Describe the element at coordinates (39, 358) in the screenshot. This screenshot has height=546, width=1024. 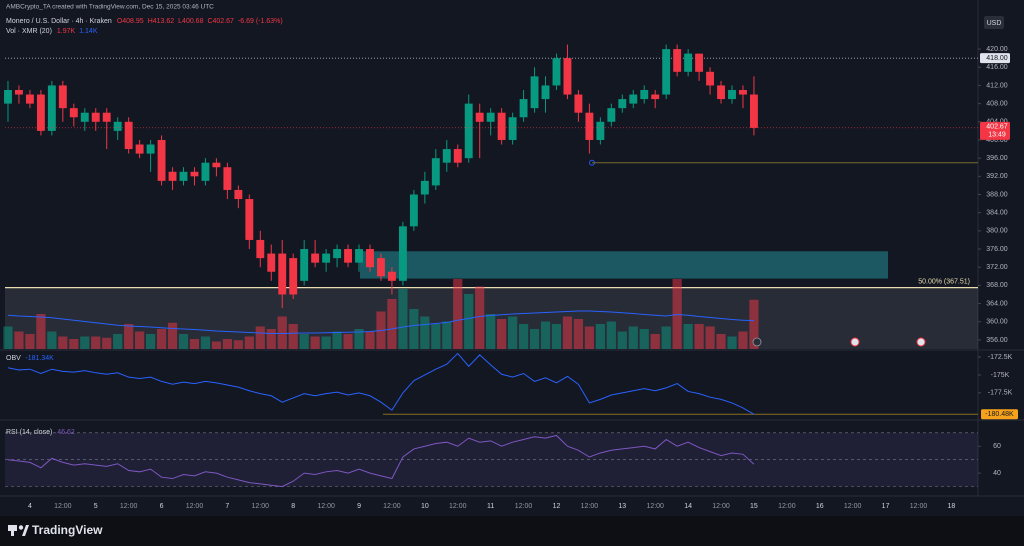
I see `legend-value: -181.34K` at that location.